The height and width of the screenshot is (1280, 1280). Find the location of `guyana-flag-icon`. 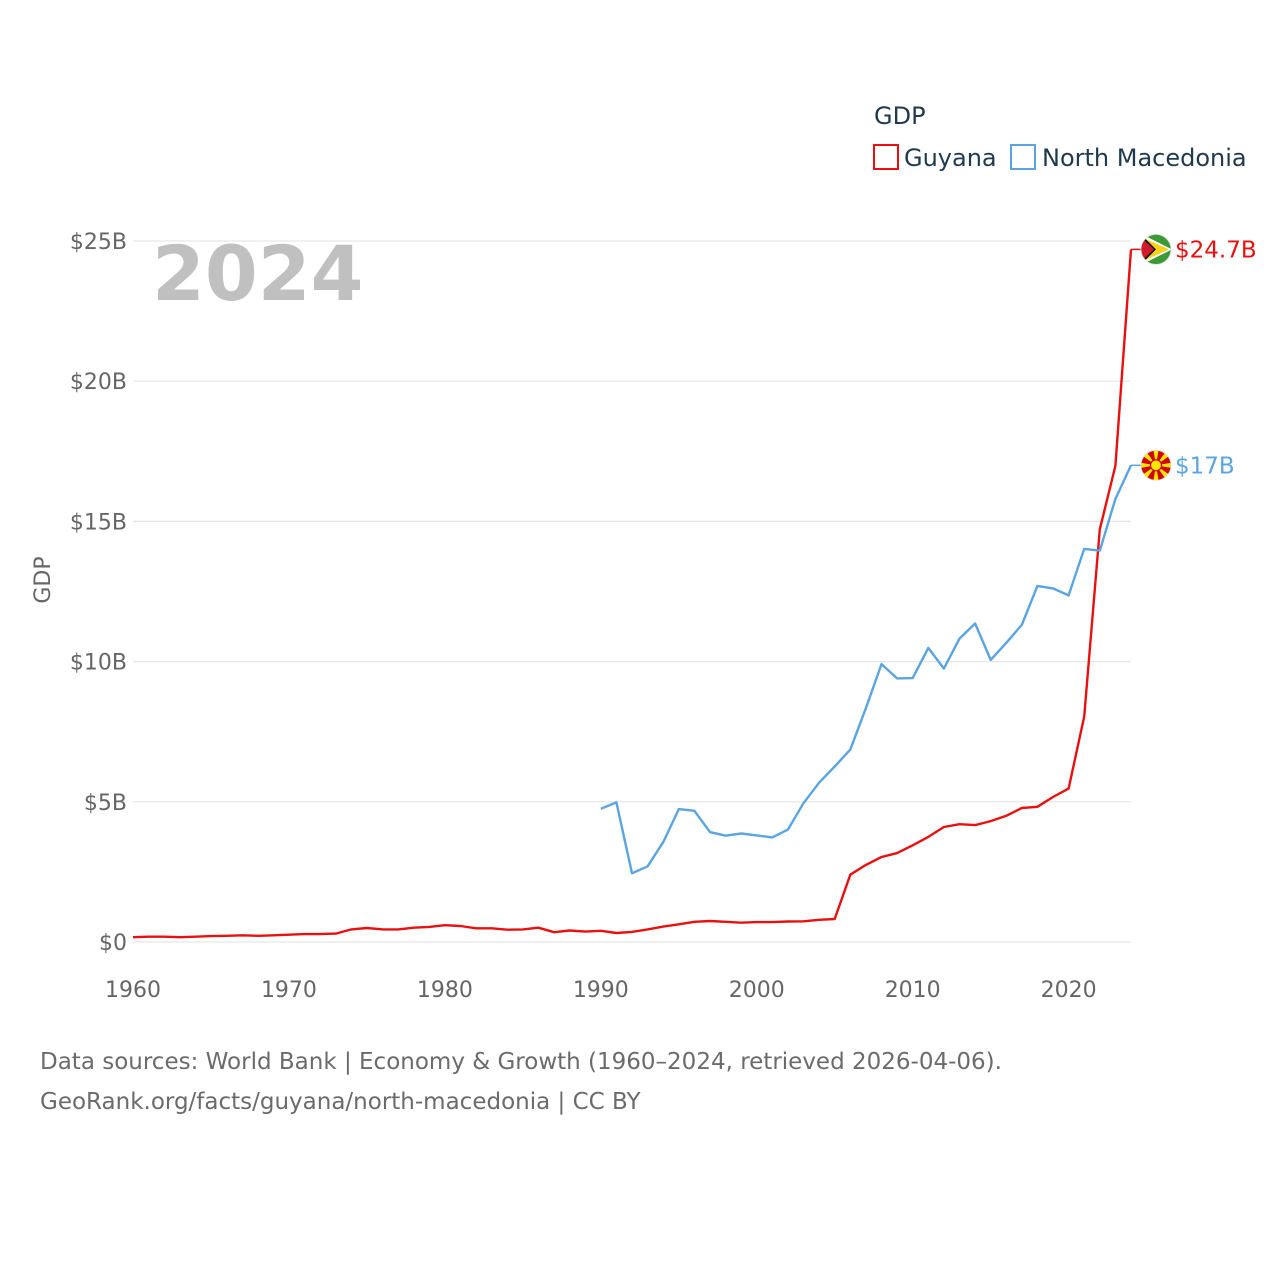

guyana-flag-icon is located at coordinates (1156, 249).